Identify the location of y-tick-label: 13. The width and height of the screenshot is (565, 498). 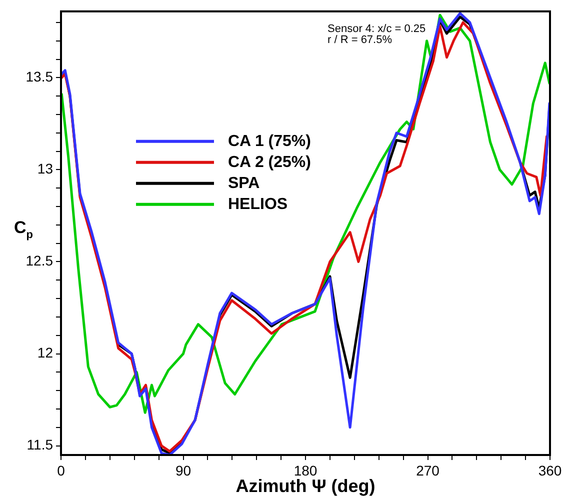
(45, 168).